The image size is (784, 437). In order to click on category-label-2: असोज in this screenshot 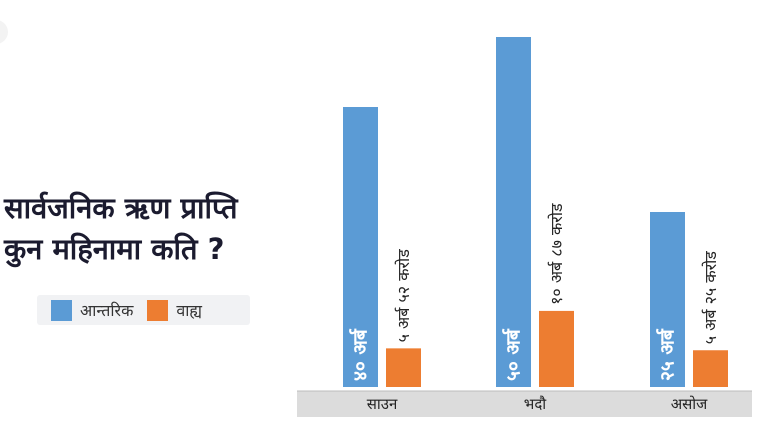, I will do `click(689, 404)`.